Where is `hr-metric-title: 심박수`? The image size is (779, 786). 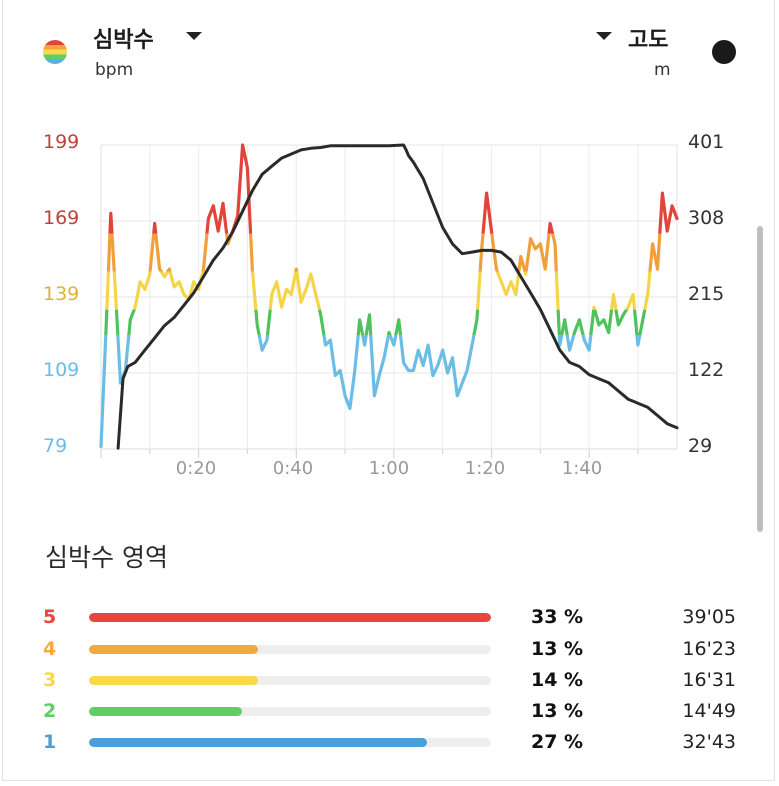
hr-metric-title: 심박수 is located at coordinates (123, 40).